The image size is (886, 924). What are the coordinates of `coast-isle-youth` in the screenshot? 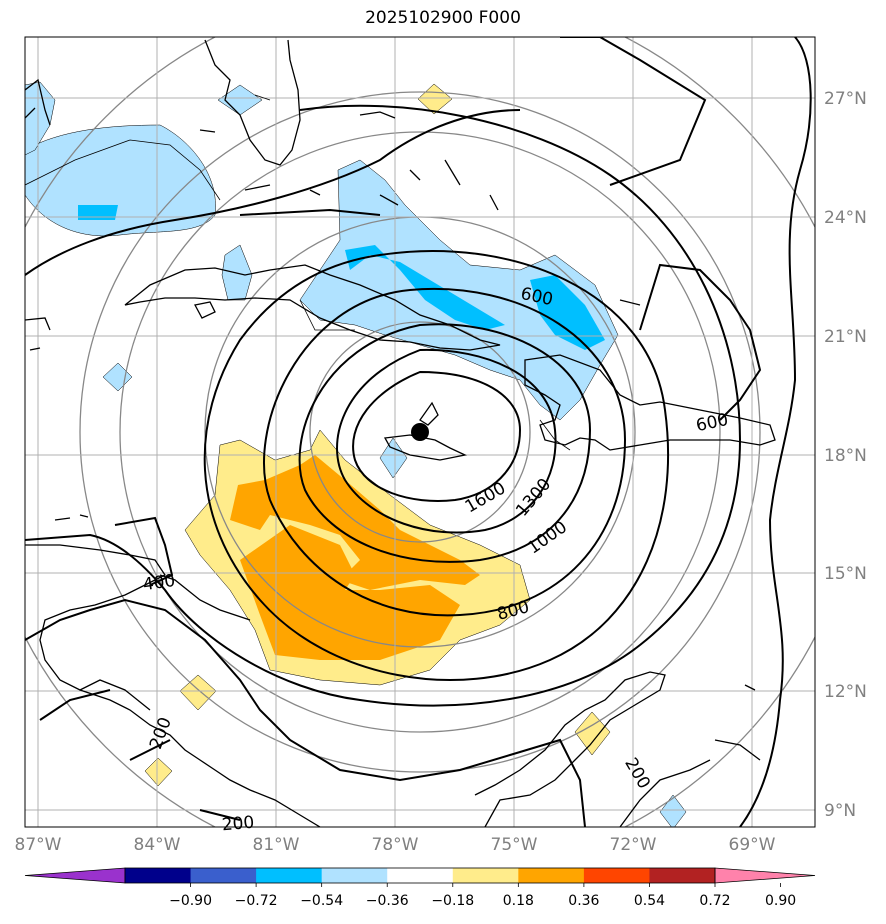 It's located at (205, 310).